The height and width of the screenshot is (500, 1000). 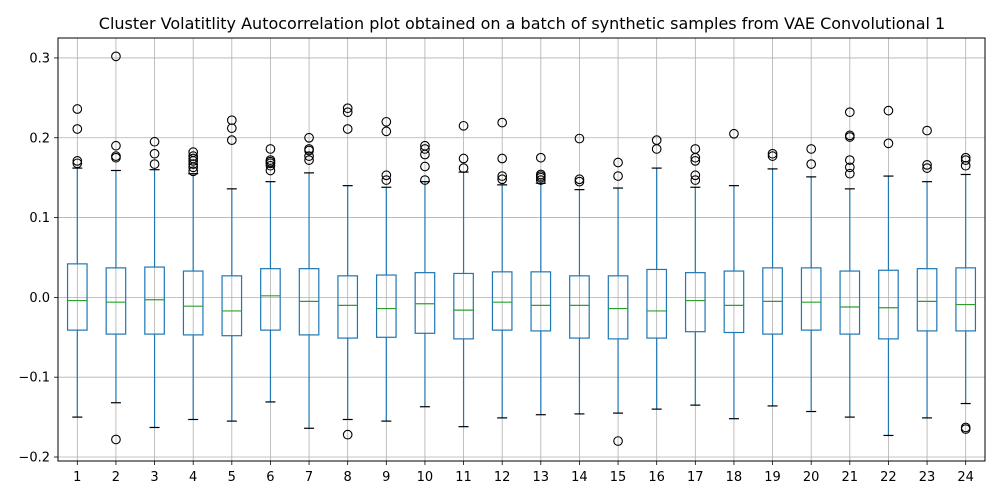 I want to click on y-tick-label: 0.2, so click(x=39, y=138).